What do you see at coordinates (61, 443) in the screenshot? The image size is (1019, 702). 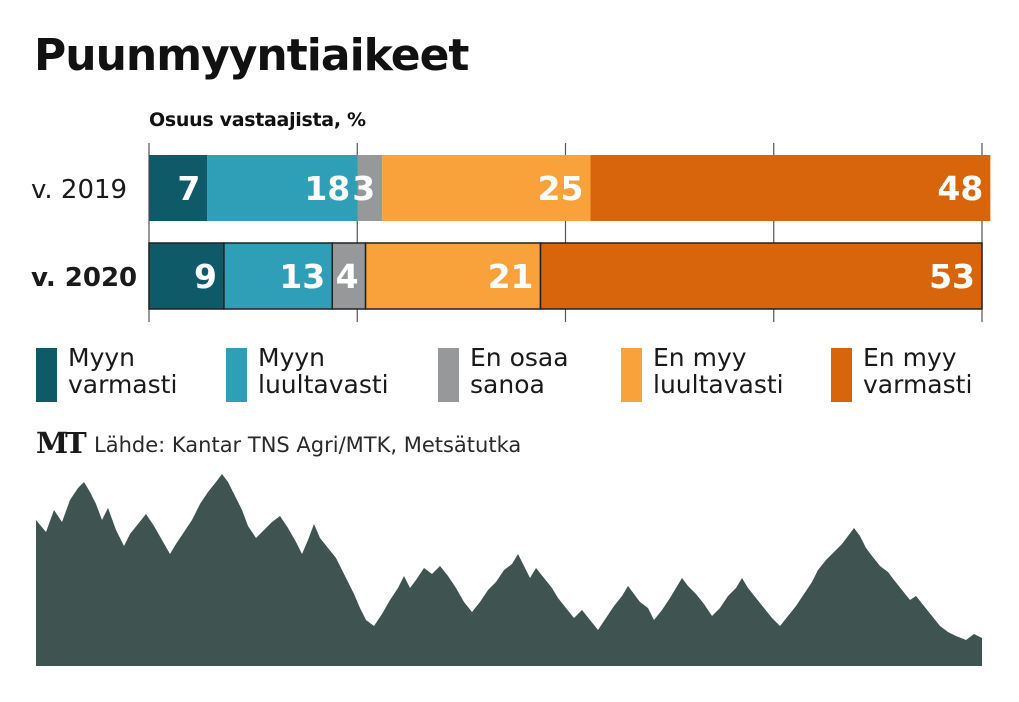 I see `mt-logo: MT` at bounding box center [61, 443].